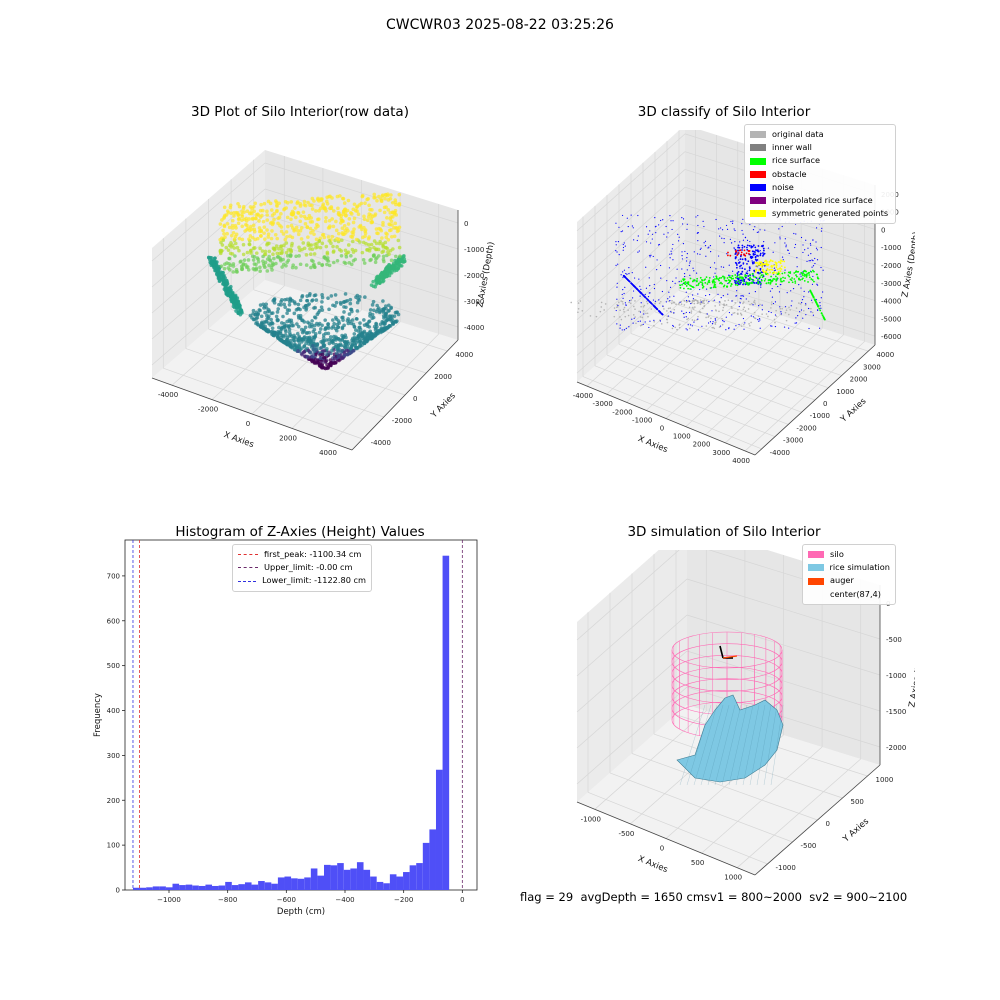 This screenshot has width=1000, height=1000. I want to click on y-tick-label: -500, so click(809, 846).